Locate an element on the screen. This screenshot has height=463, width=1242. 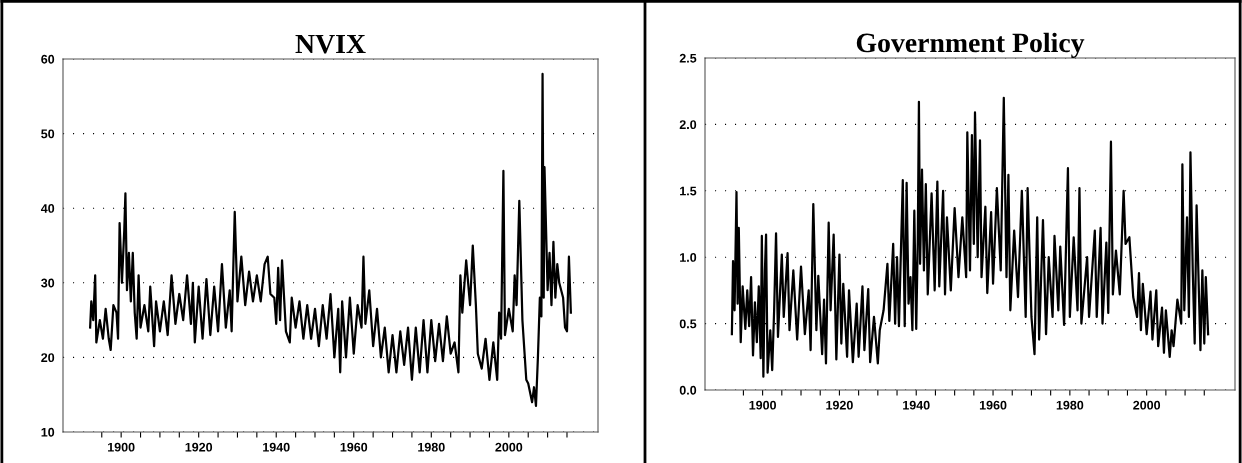
chart-title: NVIX is located at coordinates (330, 44).